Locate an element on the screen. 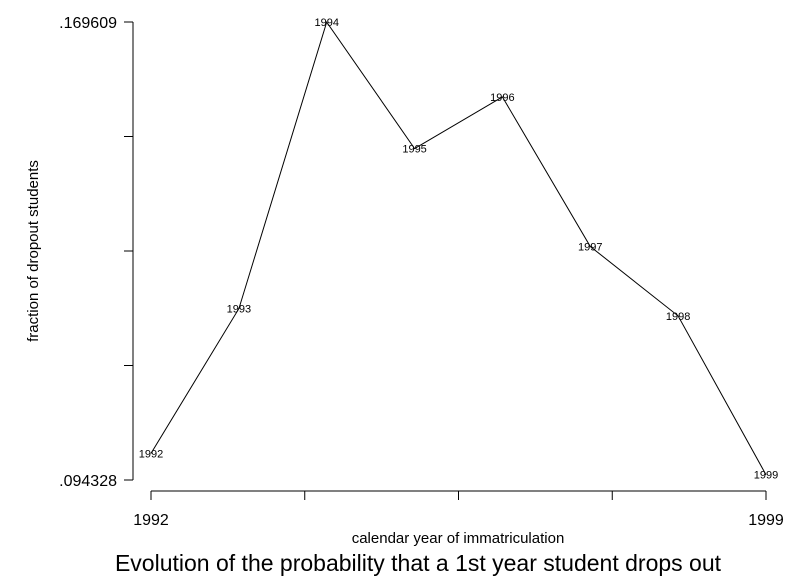 This screenshot has width=787, height=581. y-tick-label: .169609 is located at coordinates (88, 23).